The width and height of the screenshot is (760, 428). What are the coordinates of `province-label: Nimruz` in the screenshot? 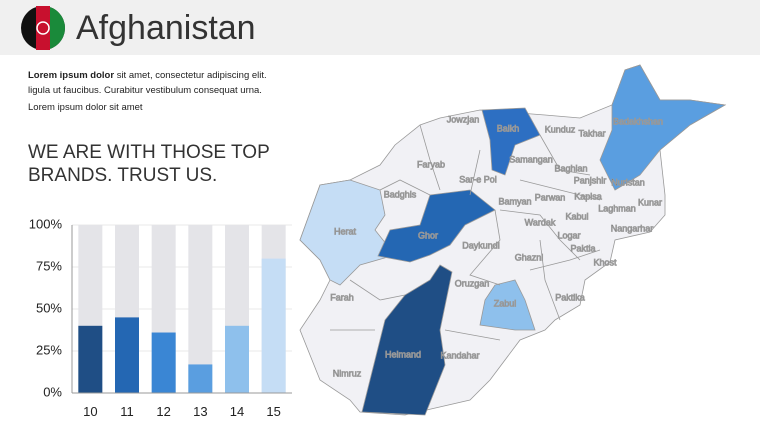 It's located at (347, 373).